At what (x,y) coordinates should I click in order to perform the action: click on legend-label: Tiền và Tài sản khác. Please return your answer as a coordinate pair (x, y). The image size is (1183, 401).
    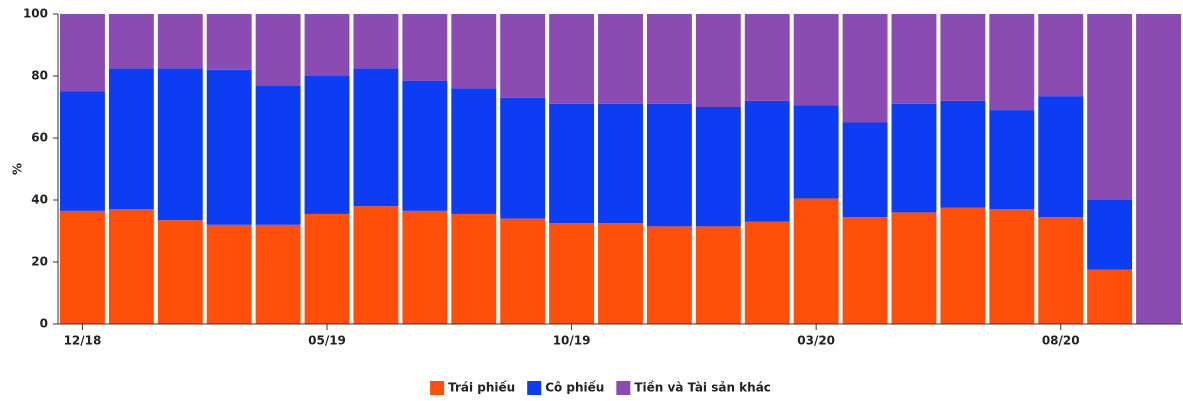
    Looking at the image, I should click on (702, 388).